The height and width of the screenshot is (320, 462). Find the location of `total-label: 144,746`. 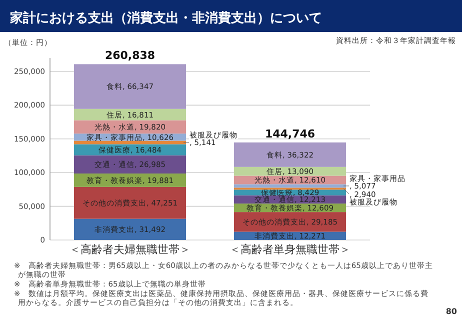

total-label: 144,746 is located at coordinates (290, 133).